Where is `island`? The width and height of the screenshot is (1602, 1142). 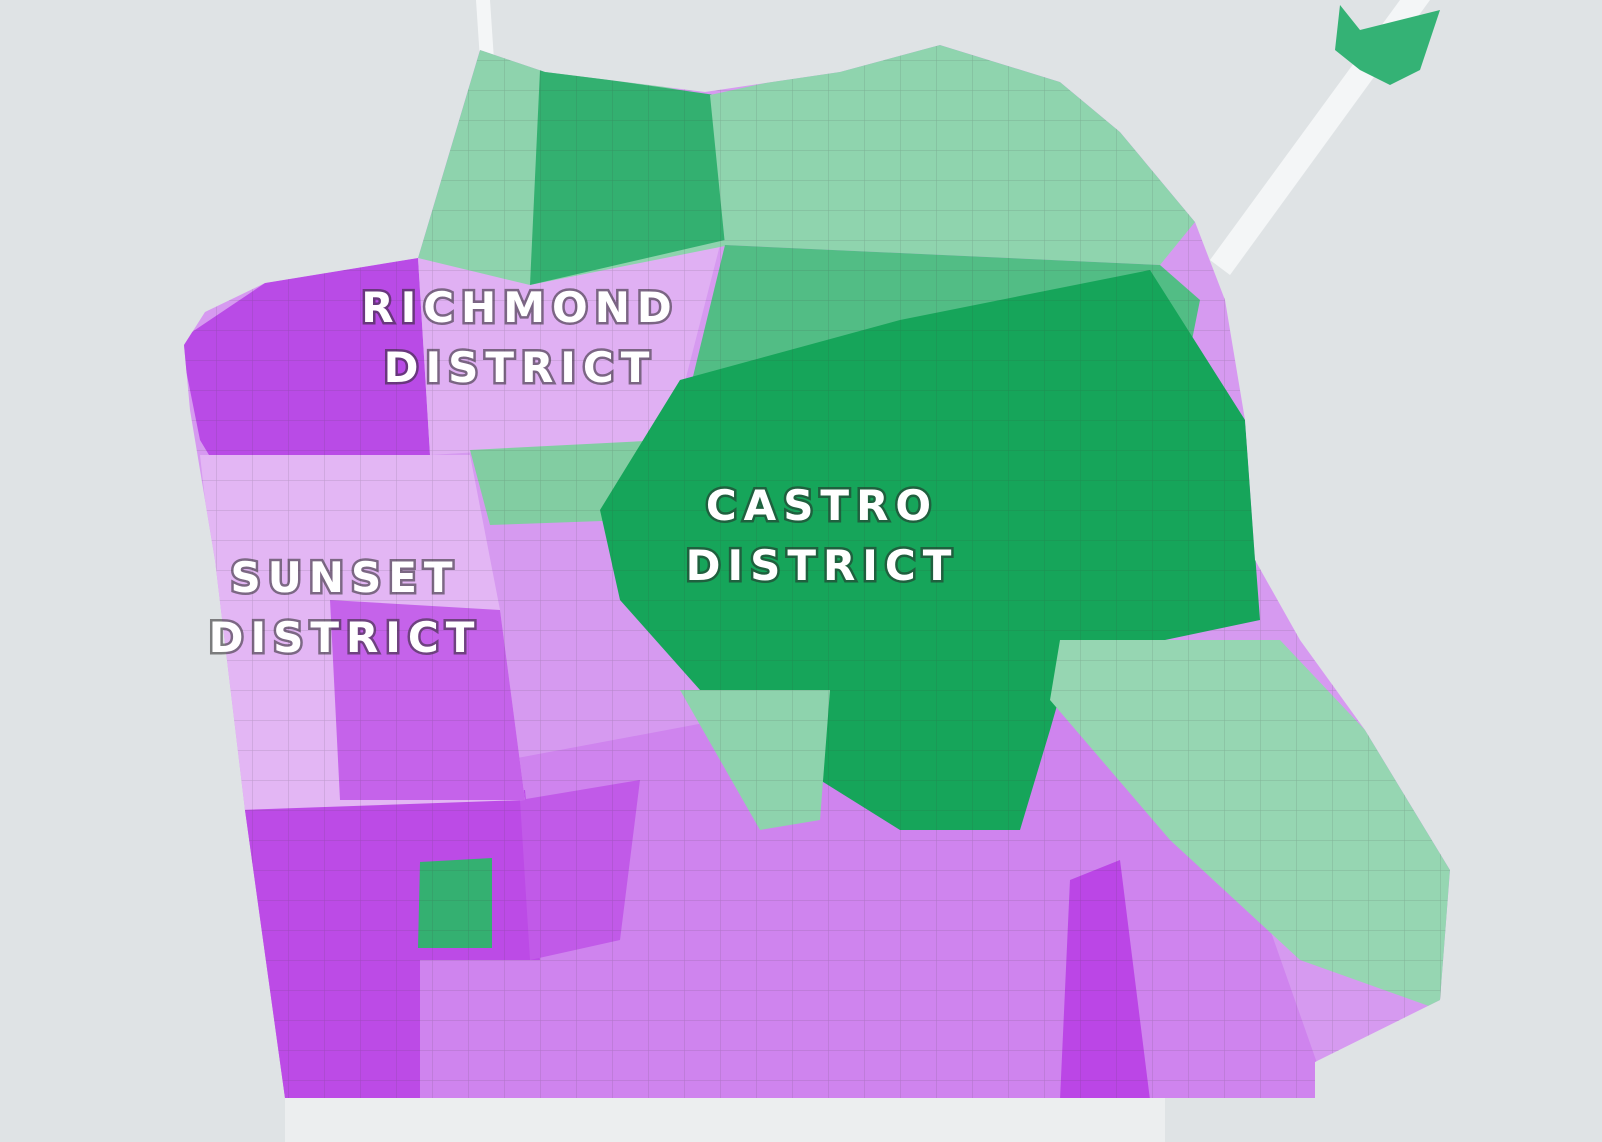
island is located at coordinates (1387, 45).